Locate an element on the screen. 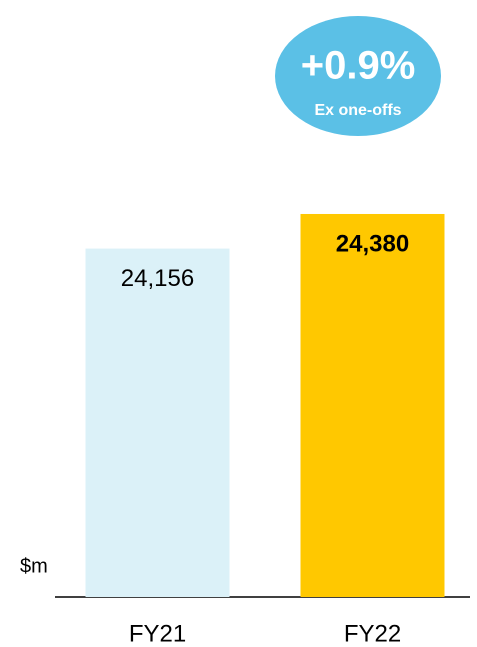  value-label: 24,380 is located at coordinates (372, 243).